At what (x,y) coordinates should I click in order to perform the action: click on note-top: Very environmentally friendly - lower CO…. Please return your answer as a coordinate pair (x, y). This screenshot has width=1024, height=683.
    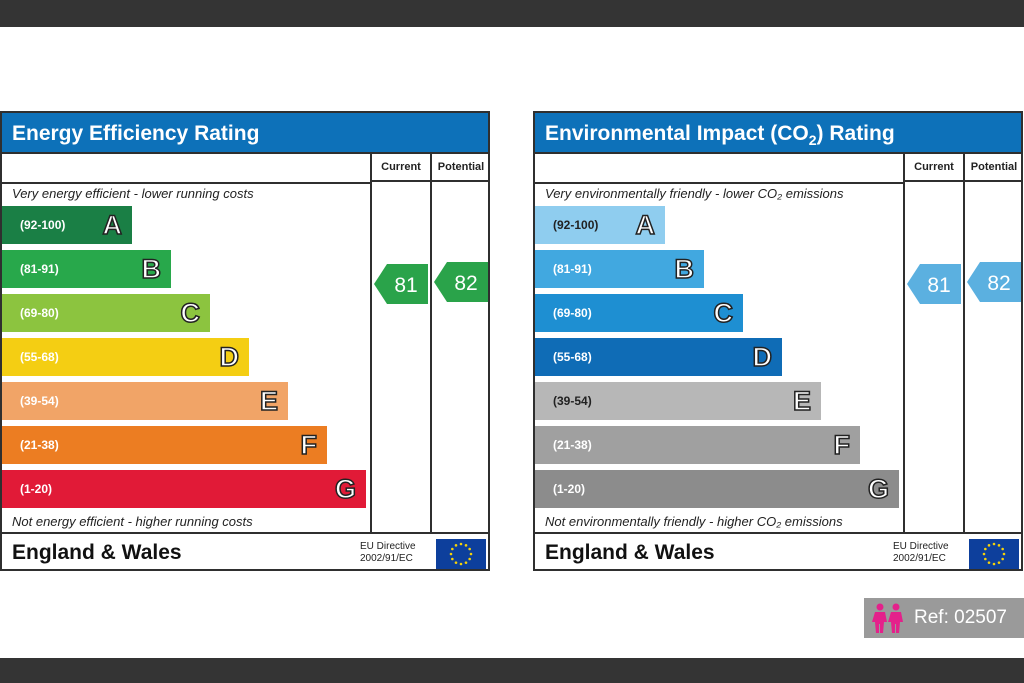
    Looking at the image, I should click on (694, 193).